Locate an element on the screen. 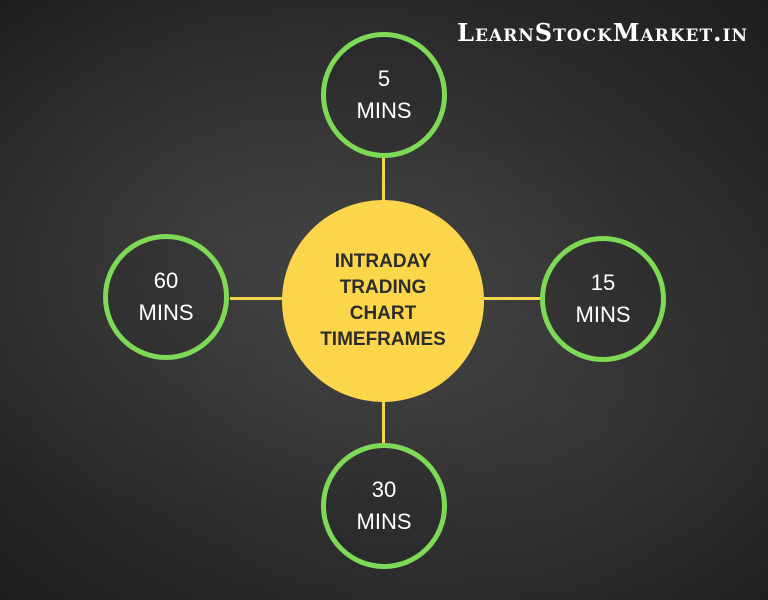 The height and width of the screenshot is (600, 768). node-60-mins: 60 MINS is located at coordinates (166, 297).